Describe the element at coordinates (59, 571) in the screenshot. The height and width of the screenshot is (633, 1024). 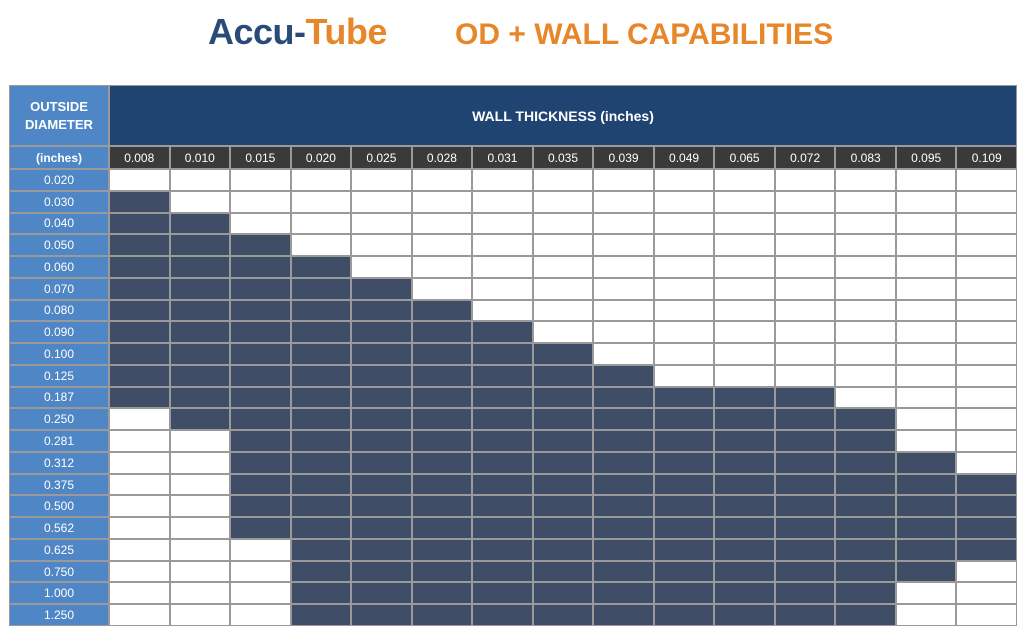
I see `outside-diameter-tick: 0.750` at that location.